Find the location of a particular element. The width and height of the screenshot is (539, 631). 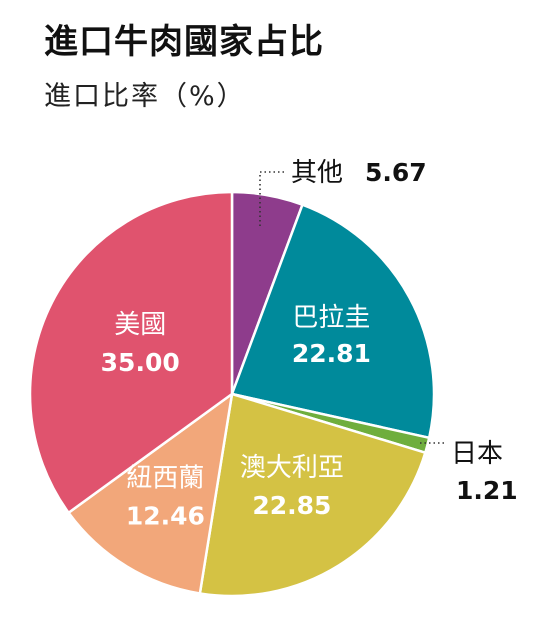

slice-2-name-label: 日本 is located at coordinates (477, 454).